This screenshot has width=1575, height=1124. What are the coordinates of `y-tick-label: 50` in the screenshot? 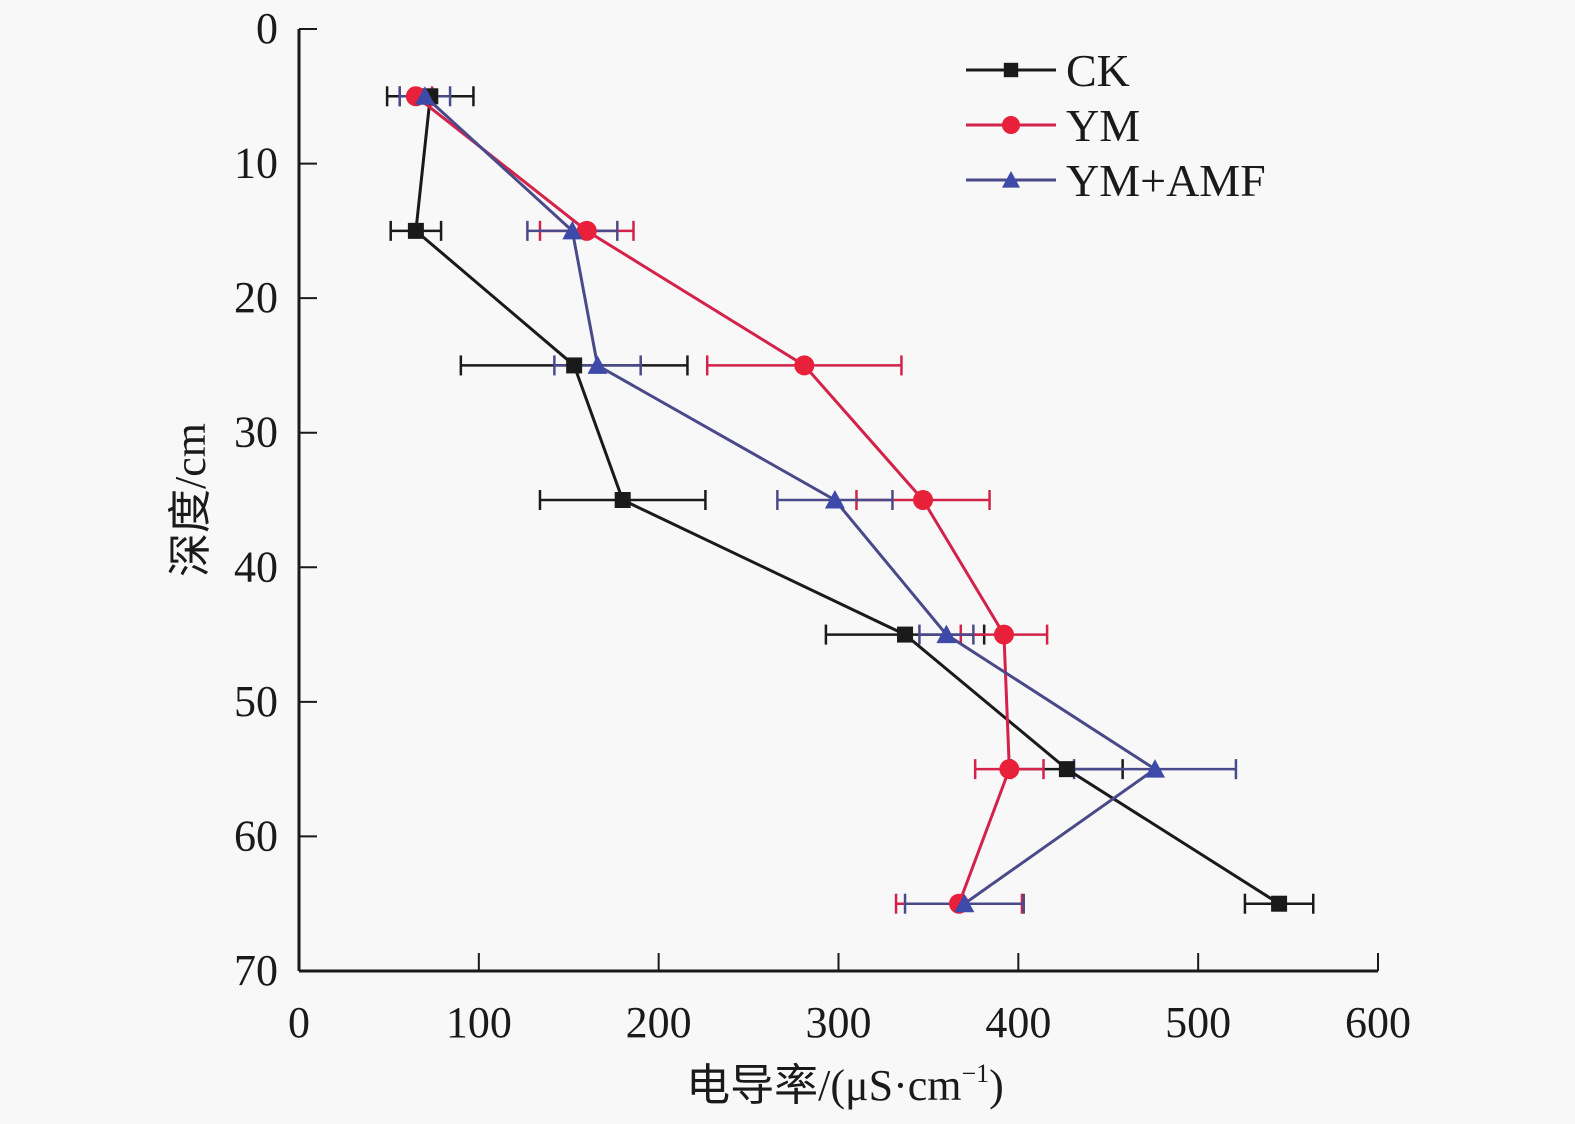 It's located at (256, 701).